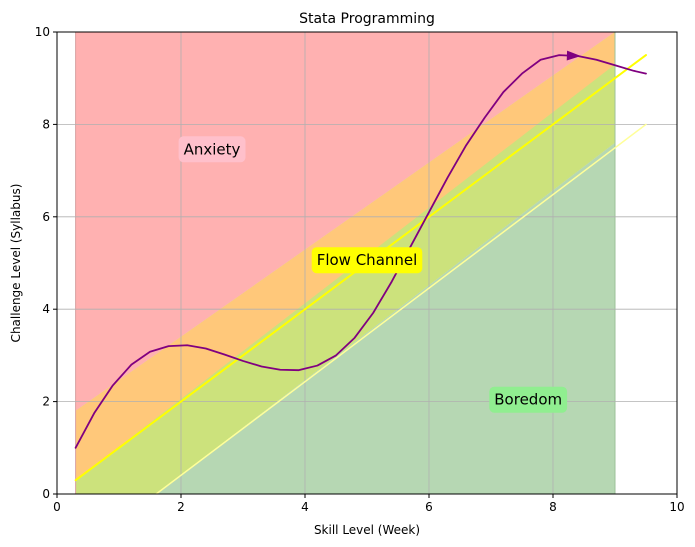  What do you see at coordinates (46, 217) in the screenshot?
I see `y-tick-label: 6` at bounding box center [46, 217].